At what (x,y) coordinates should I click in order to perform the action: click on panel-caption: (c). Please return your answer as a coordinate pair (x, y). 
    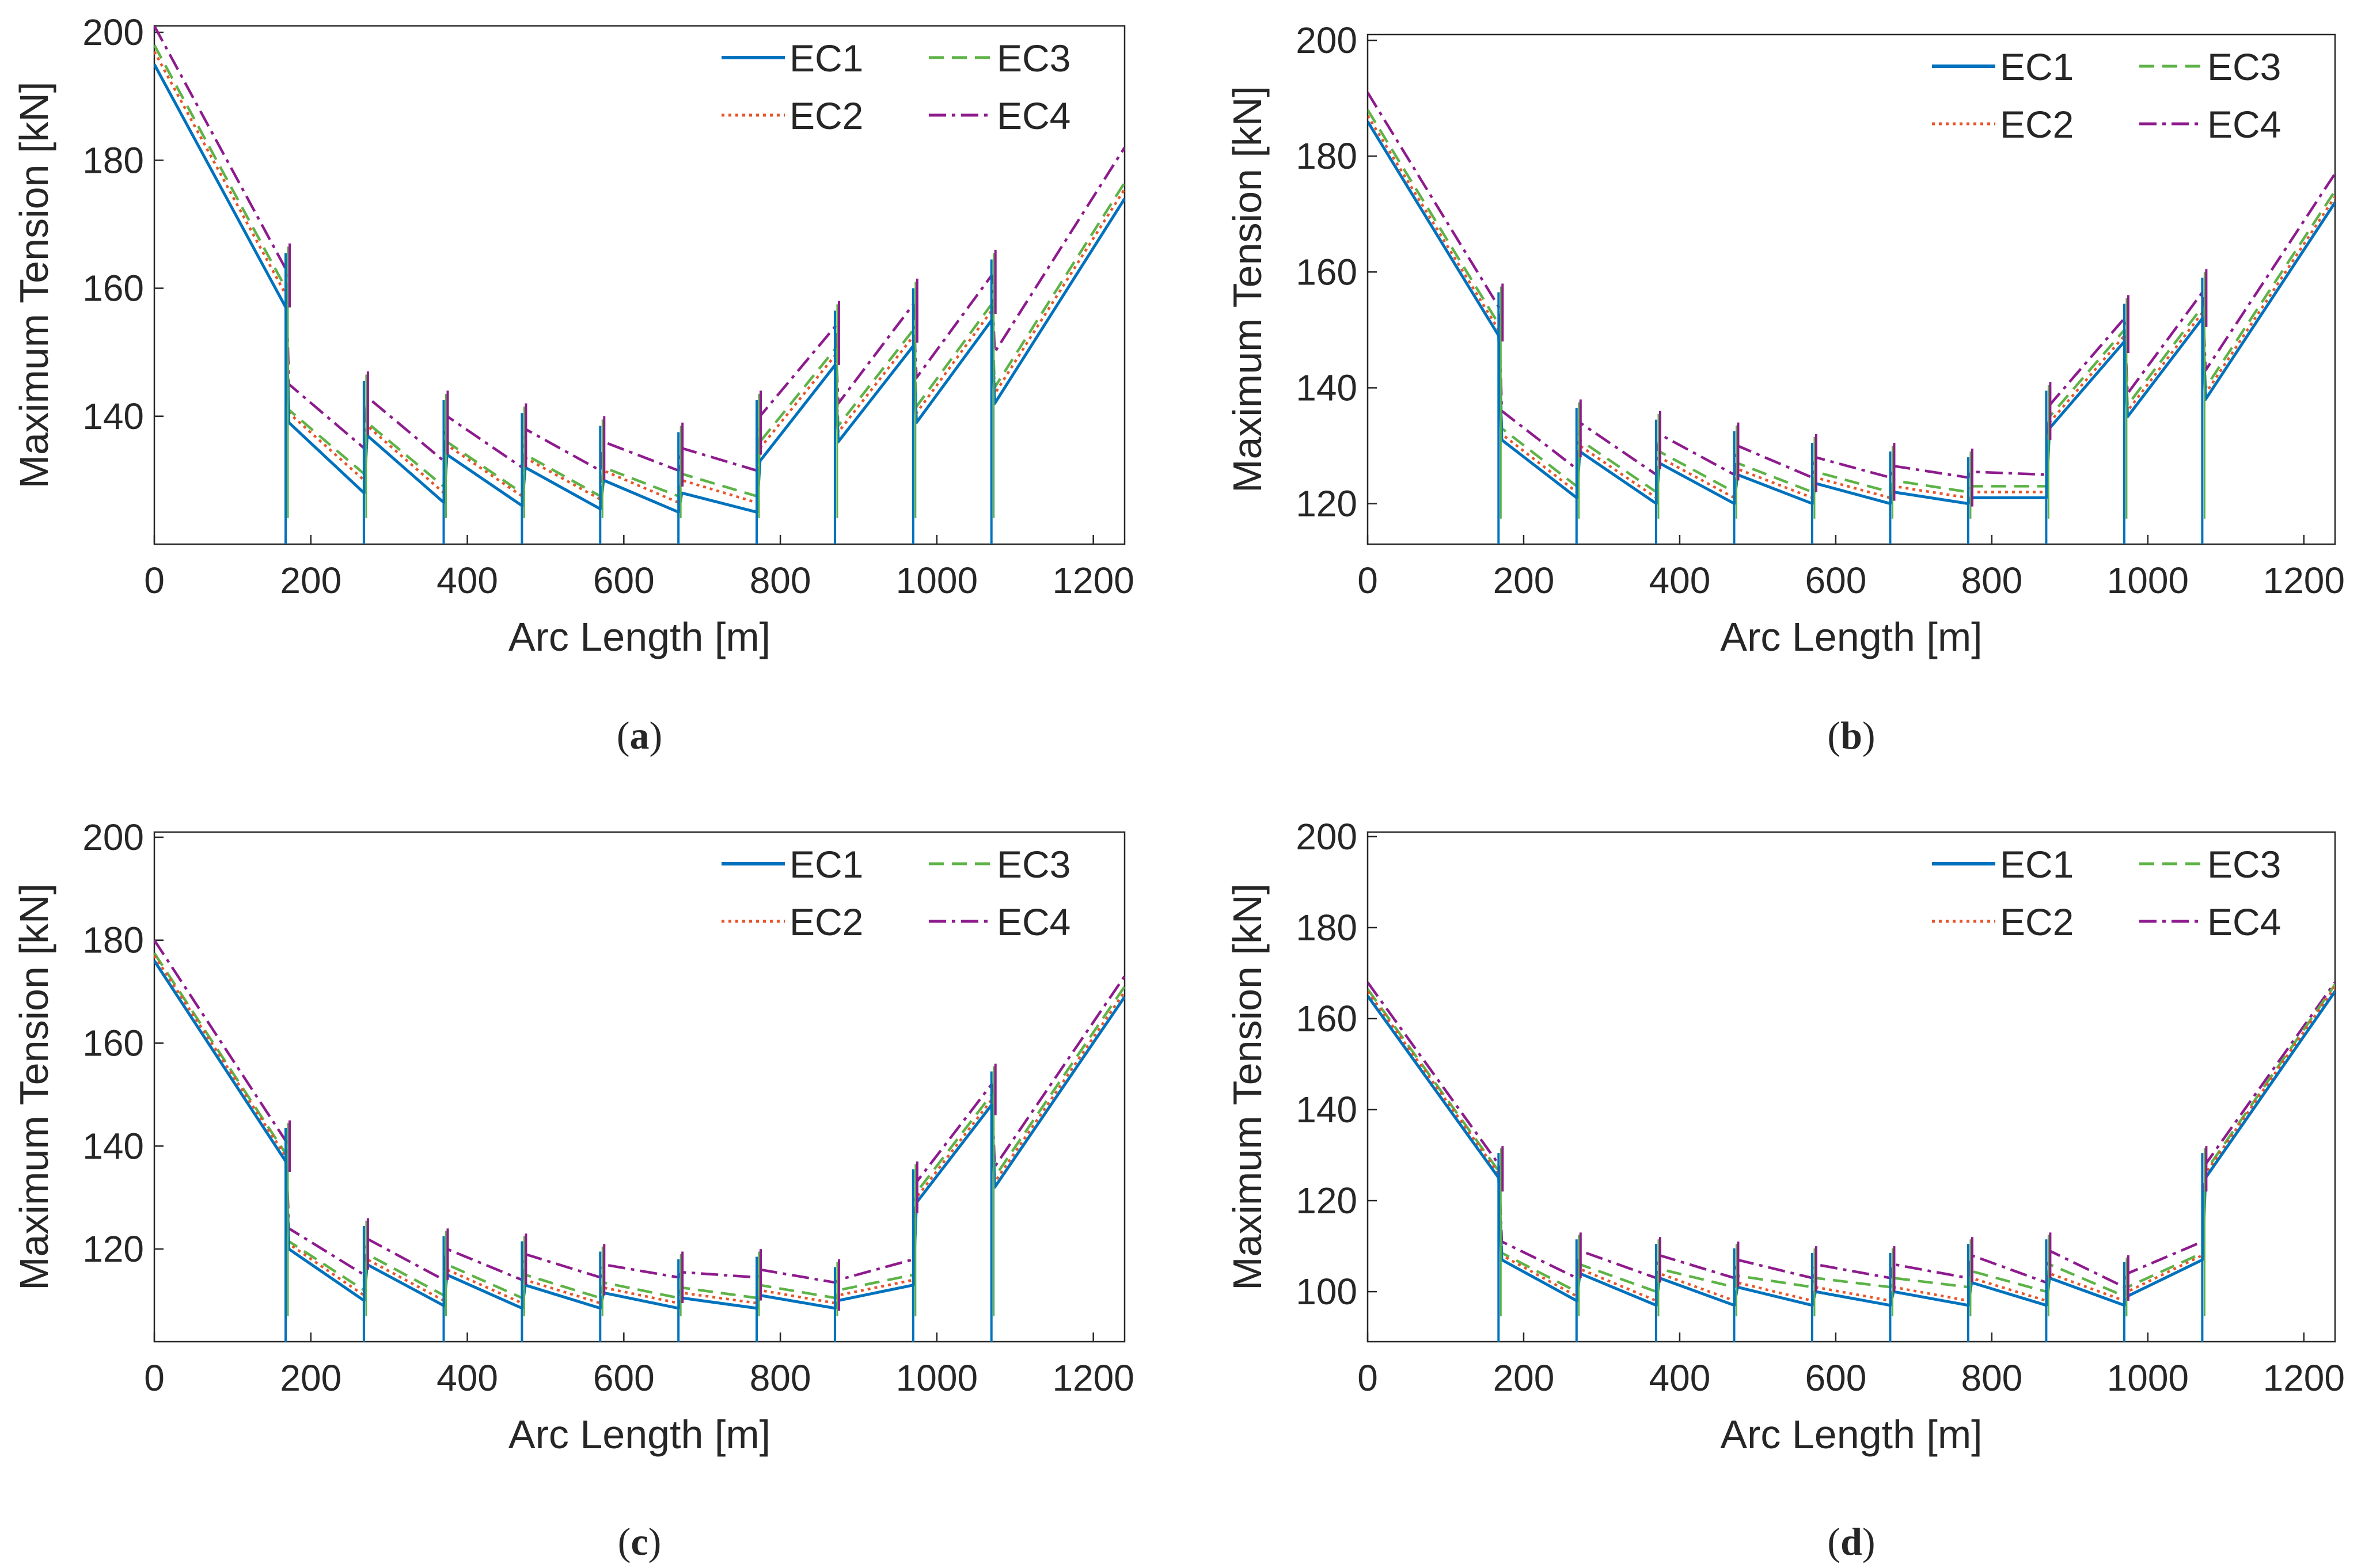
    Looking at the image, I should click on (640, 1541).